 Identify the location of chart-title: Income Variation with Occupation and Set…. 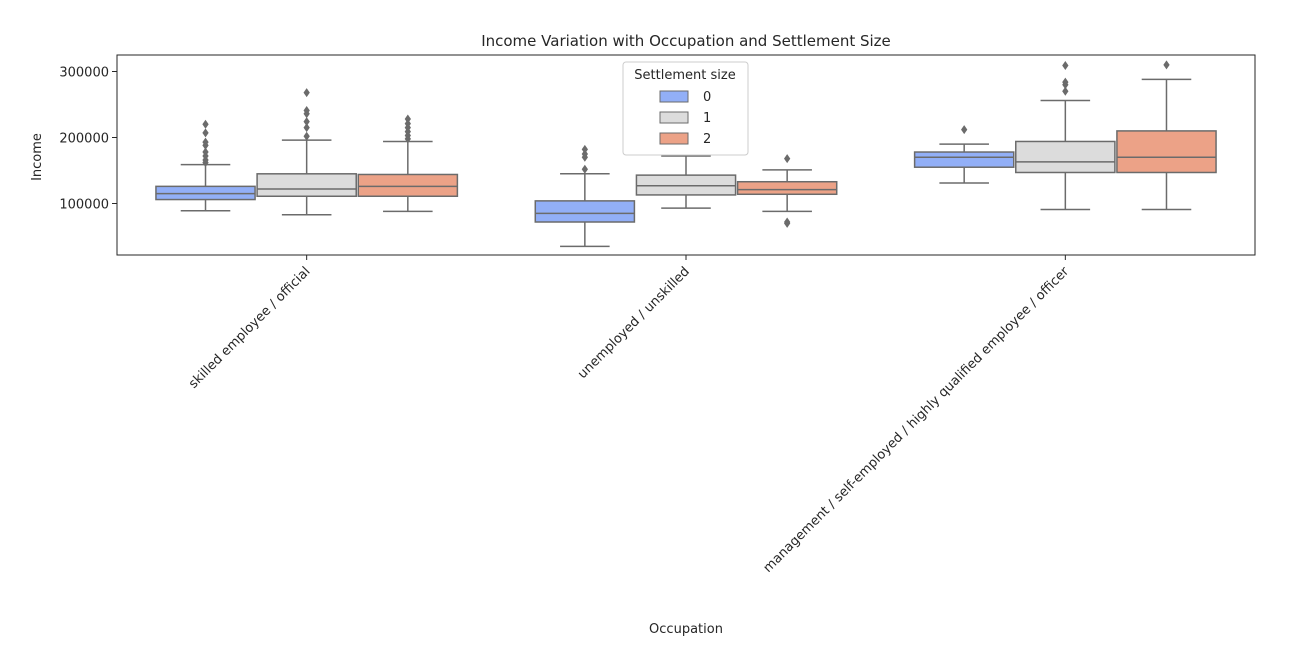
(686, 41).